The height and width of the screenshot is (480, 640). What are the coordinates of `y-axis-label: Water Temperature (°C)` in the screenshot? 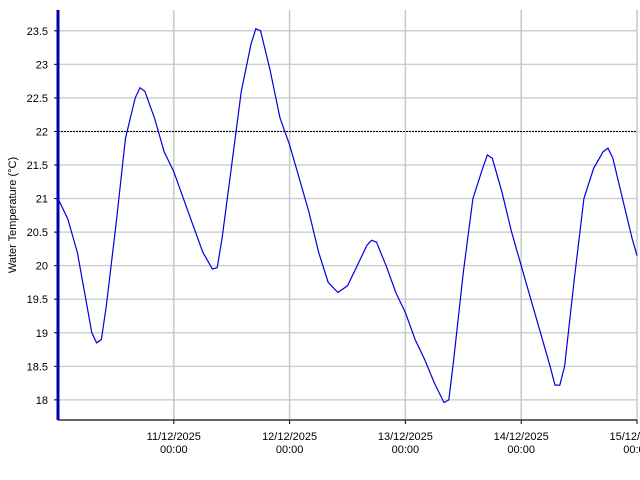 It's located at (13, 215).